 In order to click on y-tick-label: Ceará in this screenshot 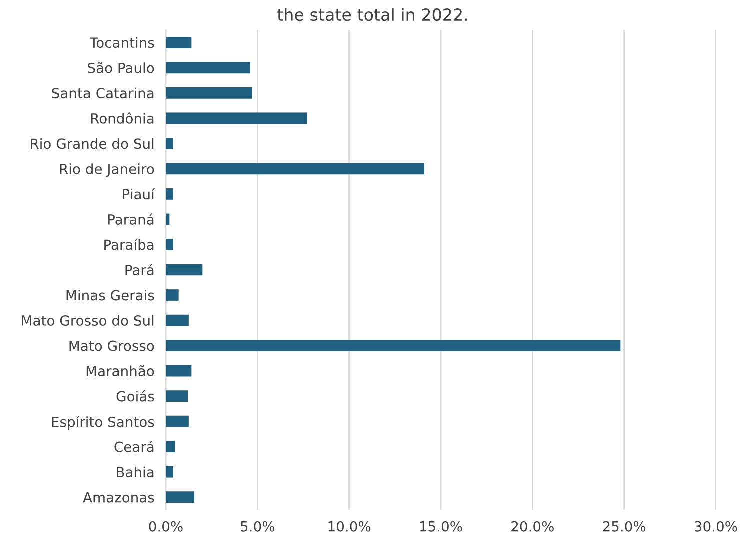, I will do `click(134, 446)`.